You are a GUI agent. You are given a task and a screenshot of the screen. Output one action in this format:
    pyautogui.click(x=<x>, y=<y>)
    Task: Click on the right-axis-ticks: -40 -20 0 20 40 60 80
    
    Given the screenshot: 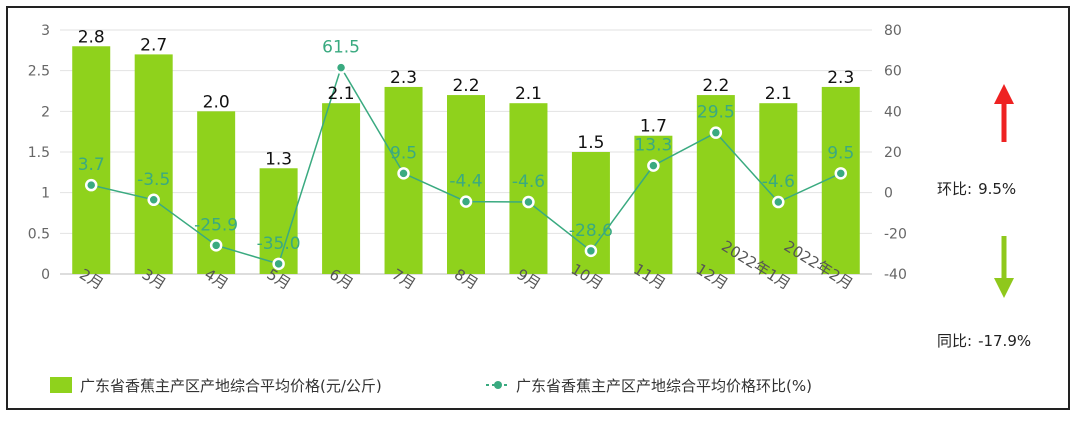 What is the action you would take?
    pyautogui.click(x=895, y=153)
    